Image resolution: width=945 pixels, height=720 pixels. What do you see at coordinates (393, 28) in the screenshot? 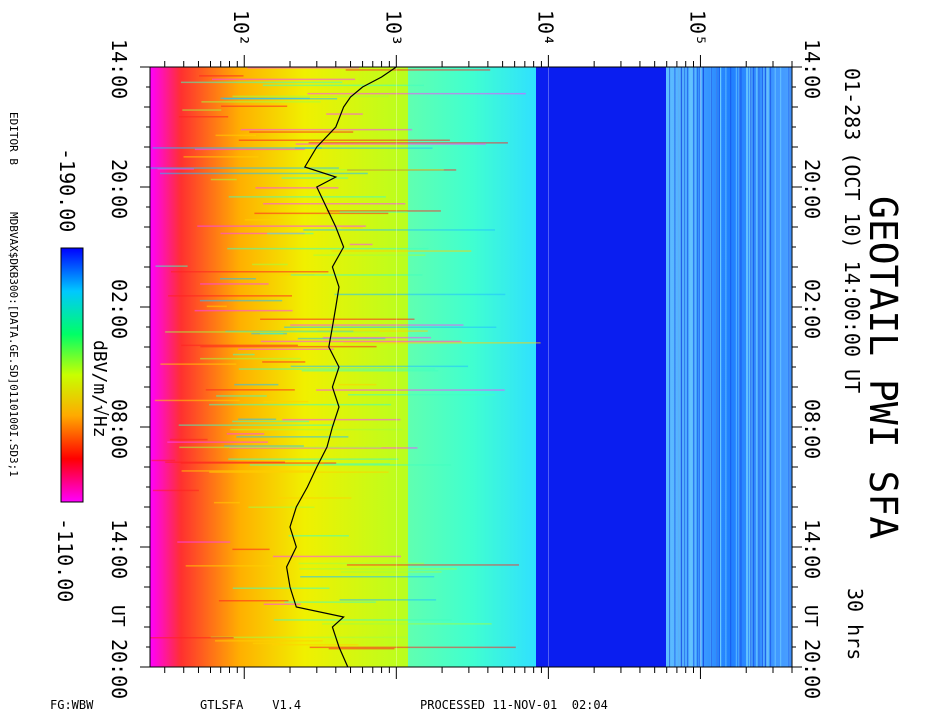
I see `x-tick-label: 10³` at bounding box center [393, 28].